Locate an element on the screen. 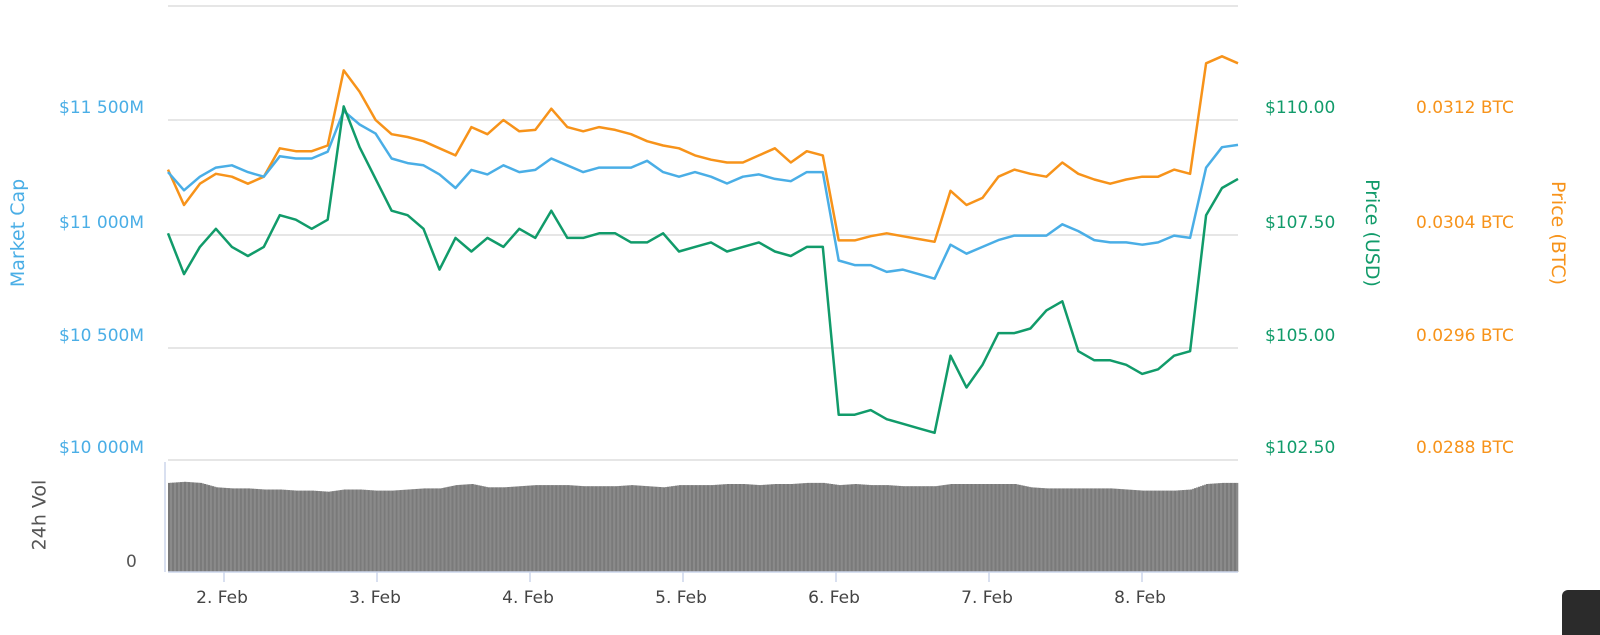 This screenshot has height=635, width=1600. price-btc-tick: 0.0312 BTC is located at coordinates (1465, 108).